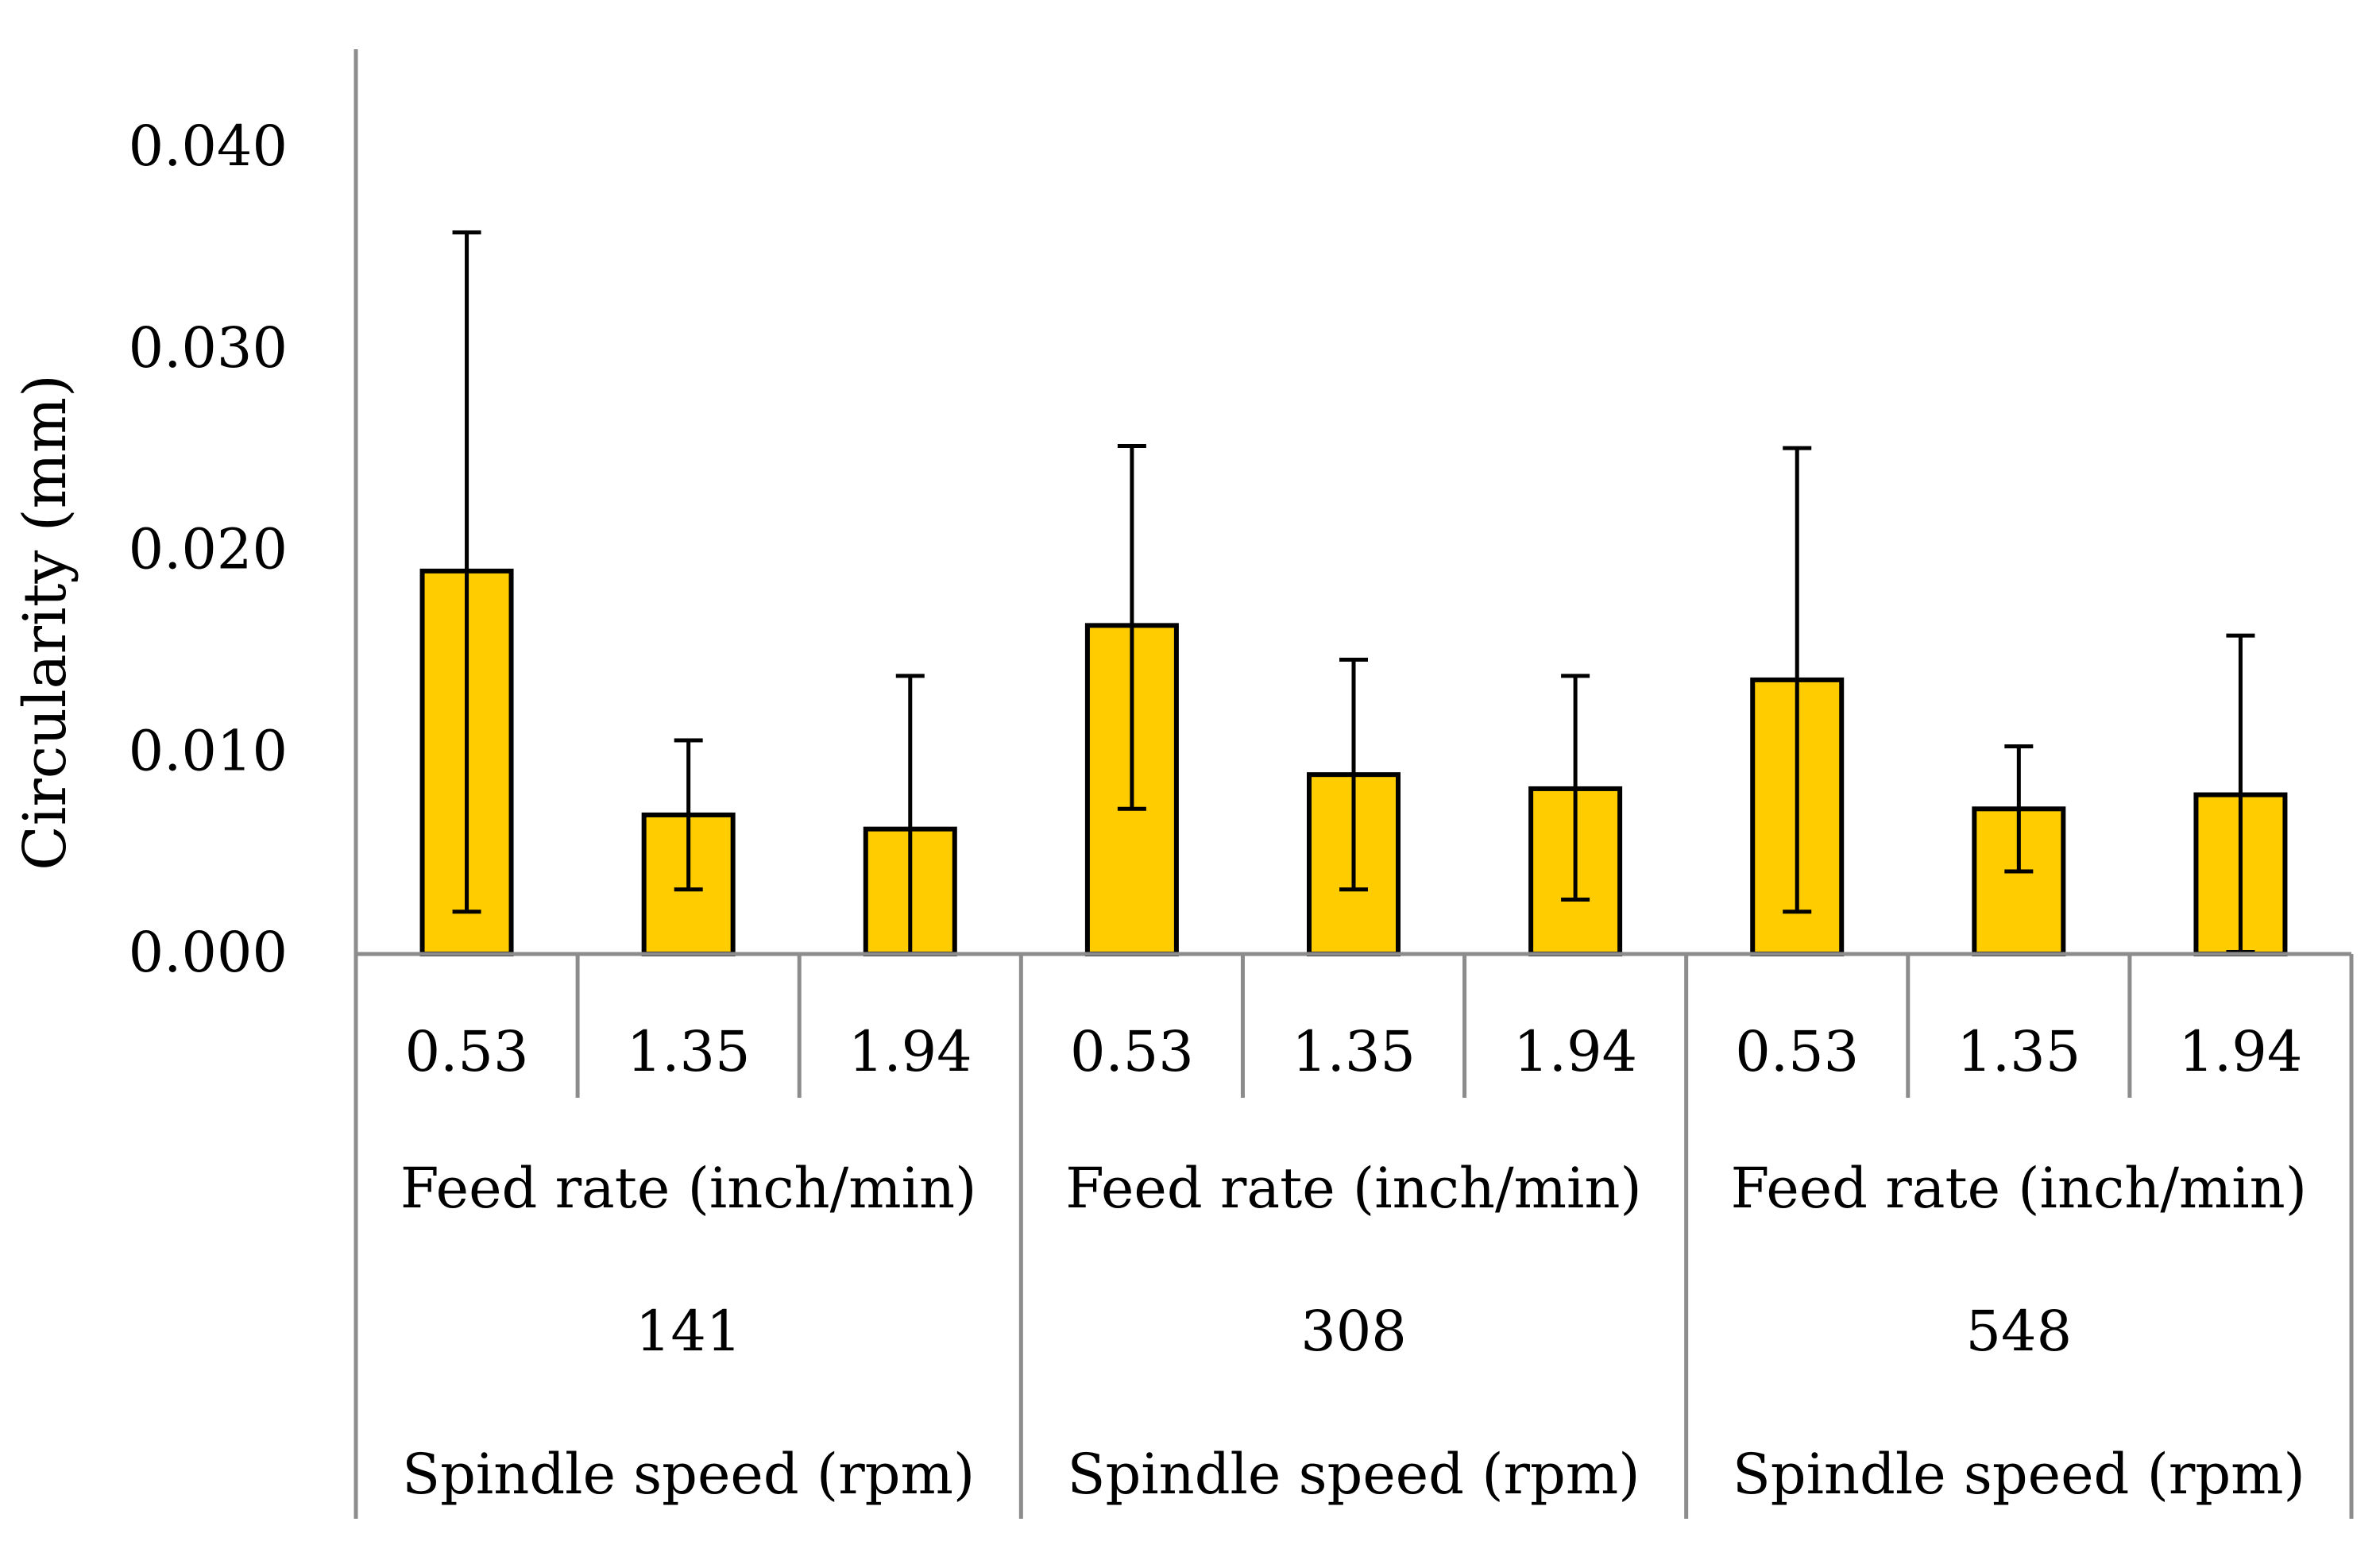 Image resolution: width=2380 pixels, height=1541 pixels. Describe the element at coordinates (208, 347) in the screenshot. I see `y-tick-label: 0.030` at that location.